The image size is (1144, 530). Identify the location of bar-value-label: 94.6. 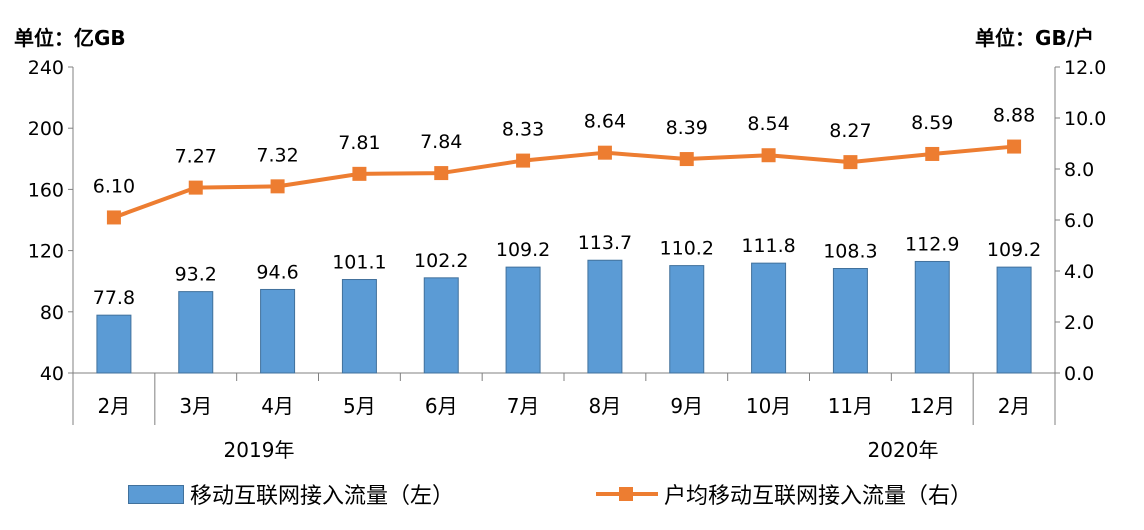
(277, 272).